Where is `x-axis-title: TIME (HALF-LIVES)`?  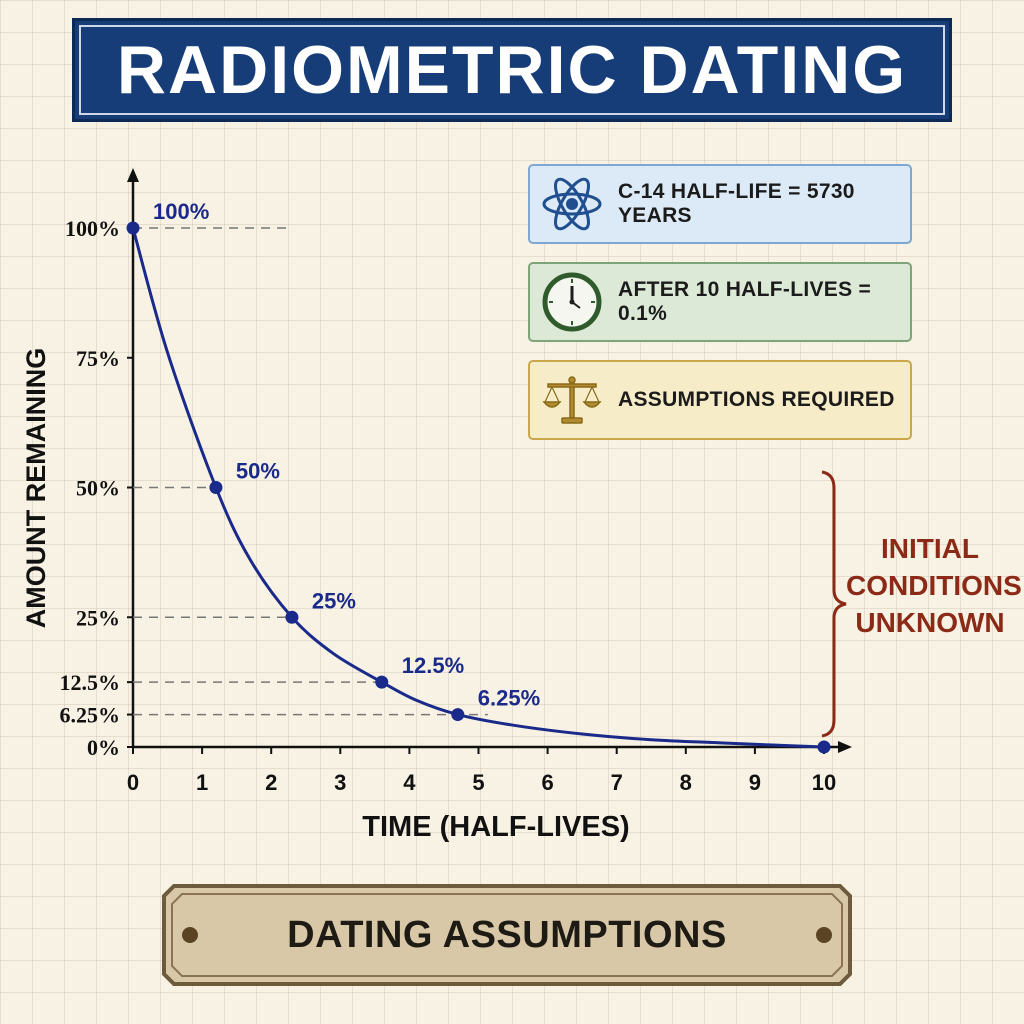
x-axis-title: TIME (HALF-LIVES) is located at coordinates (495, 827).